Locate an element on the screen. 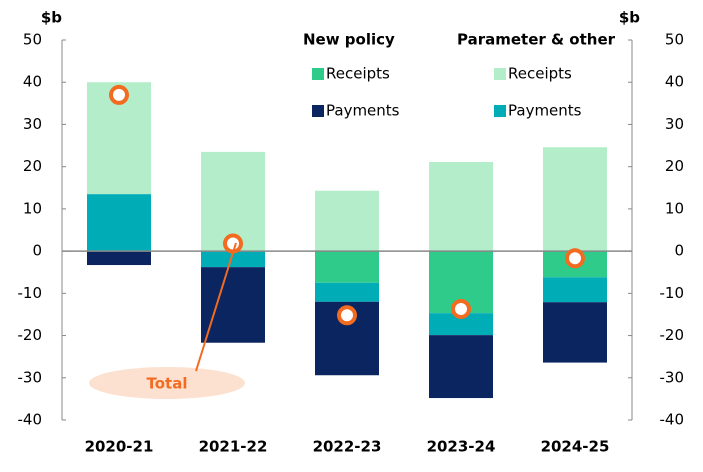 The height and width of the screenshot is (472, 703). x-tick-label: 2022-23 is located at coordinates (347, 447).